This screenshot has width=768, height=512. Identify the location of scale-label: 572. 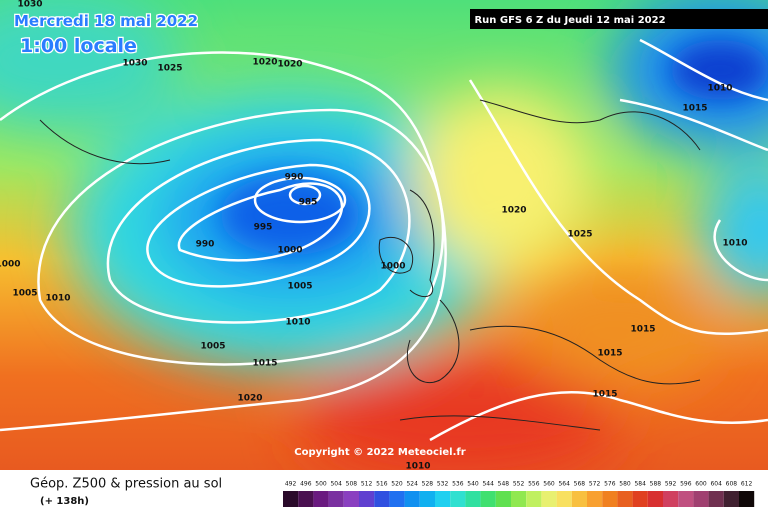
(595, 484).